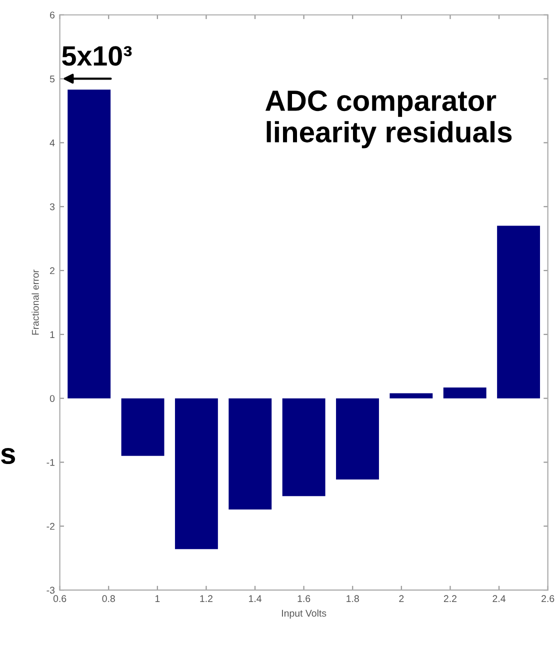  What do you see at coordinates (499, 598) in the screenshot?
I see `x-tick-label: 2.4` at bounding box center [499, 598].